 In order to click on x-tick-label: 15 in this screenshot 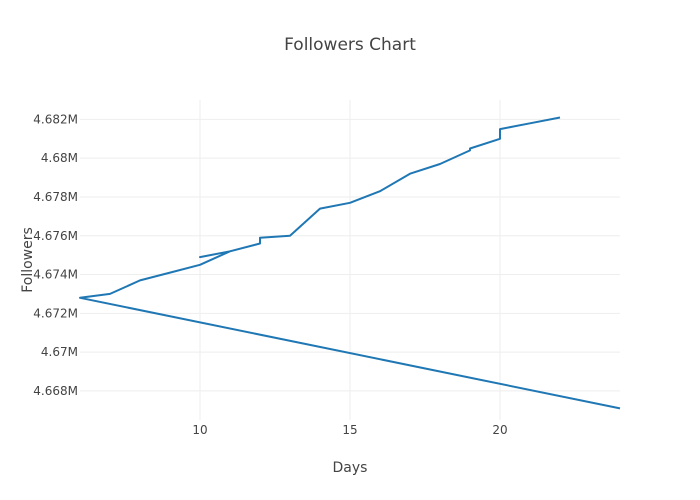, I will do `click(349, 430)`.